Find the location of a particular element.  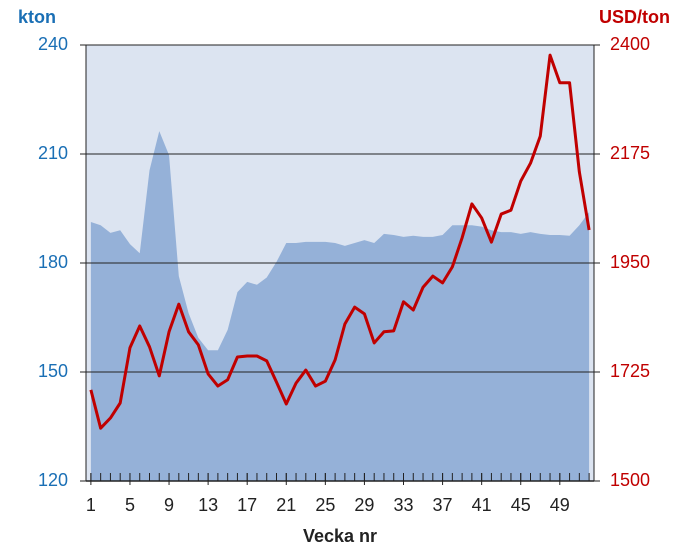

y-tick-label: 210 is located at coordinates (53, 153).